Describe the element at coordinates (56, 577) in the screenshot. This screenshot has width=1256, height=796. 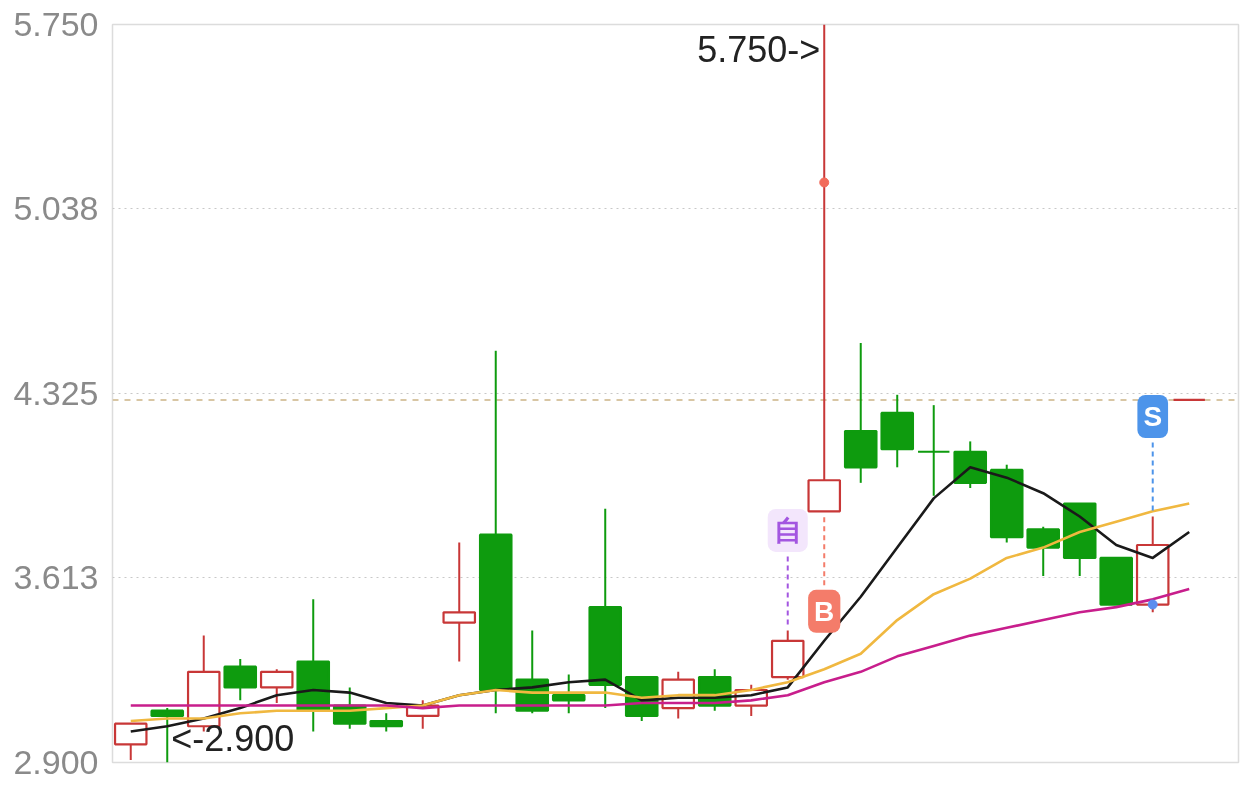
I see `y-tick-label: 3.613` at that location.